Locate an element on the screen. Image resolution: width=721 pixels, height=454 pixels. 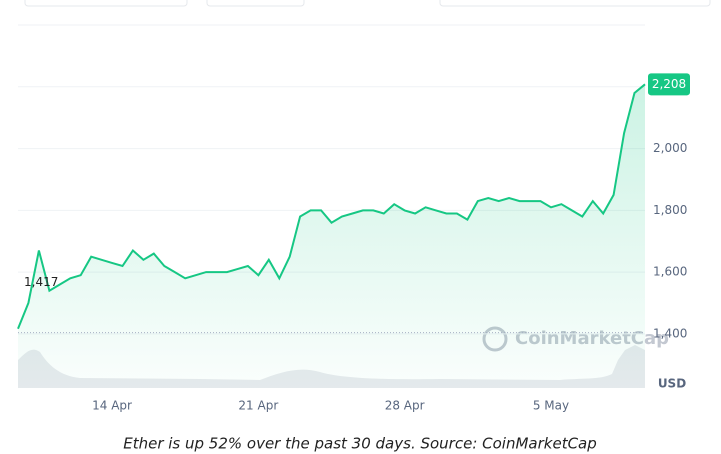
current-price-tag is located at coordinates (669, 84).